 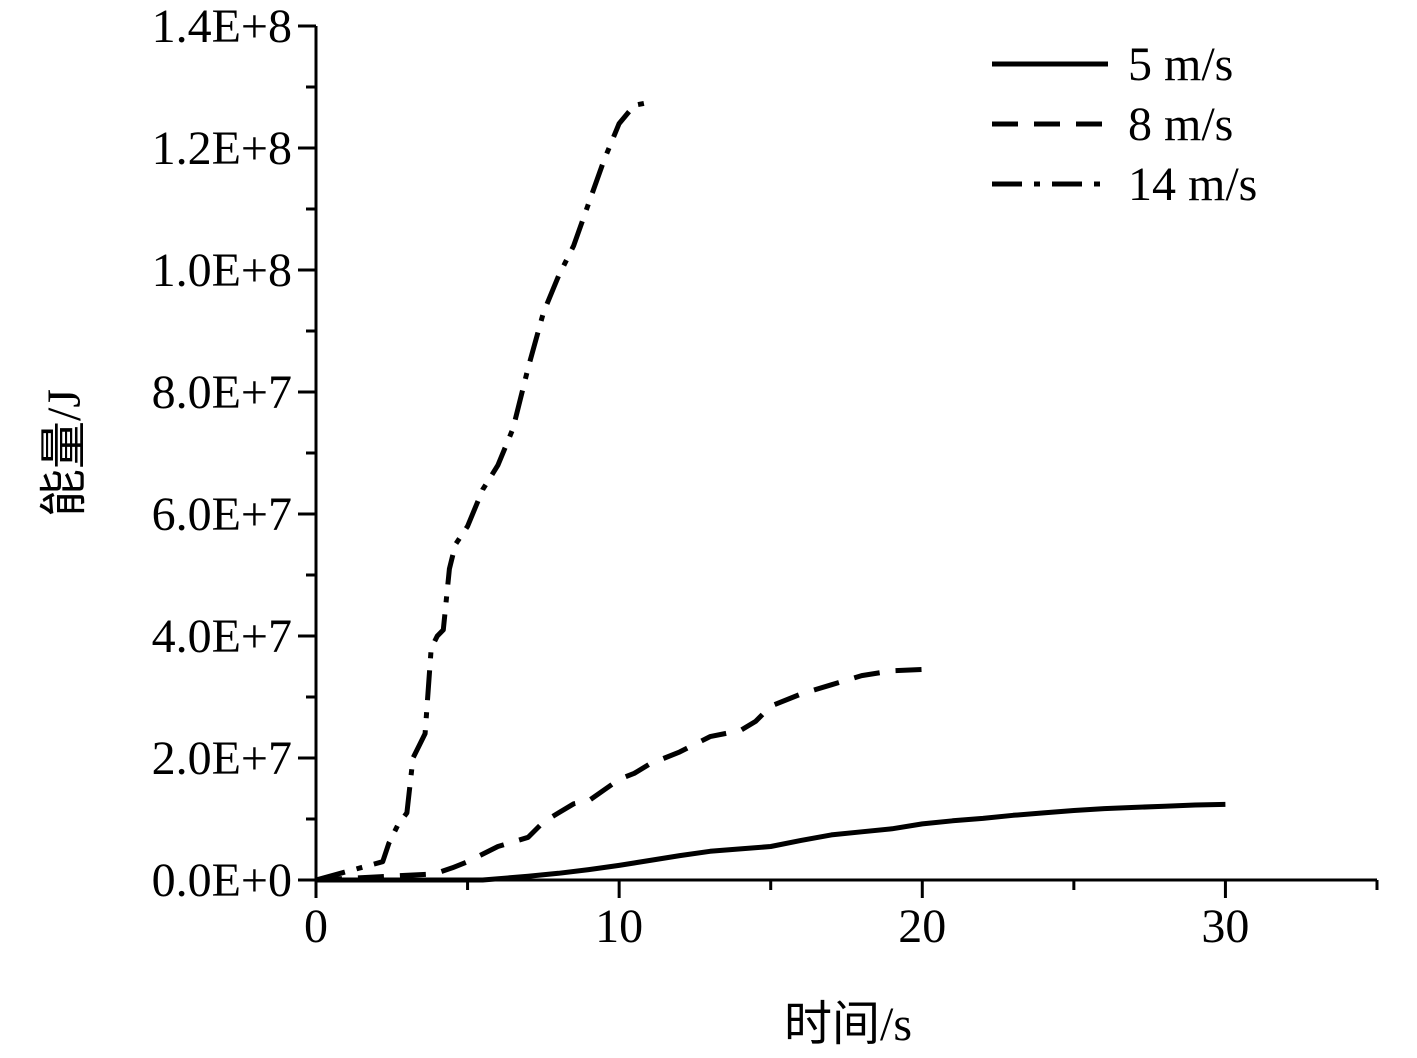 What do you see at coordinates (1180, 124) in the screenshot?
I see `legend-label-2: 8 m/s` at bounding box center [1180, 124].